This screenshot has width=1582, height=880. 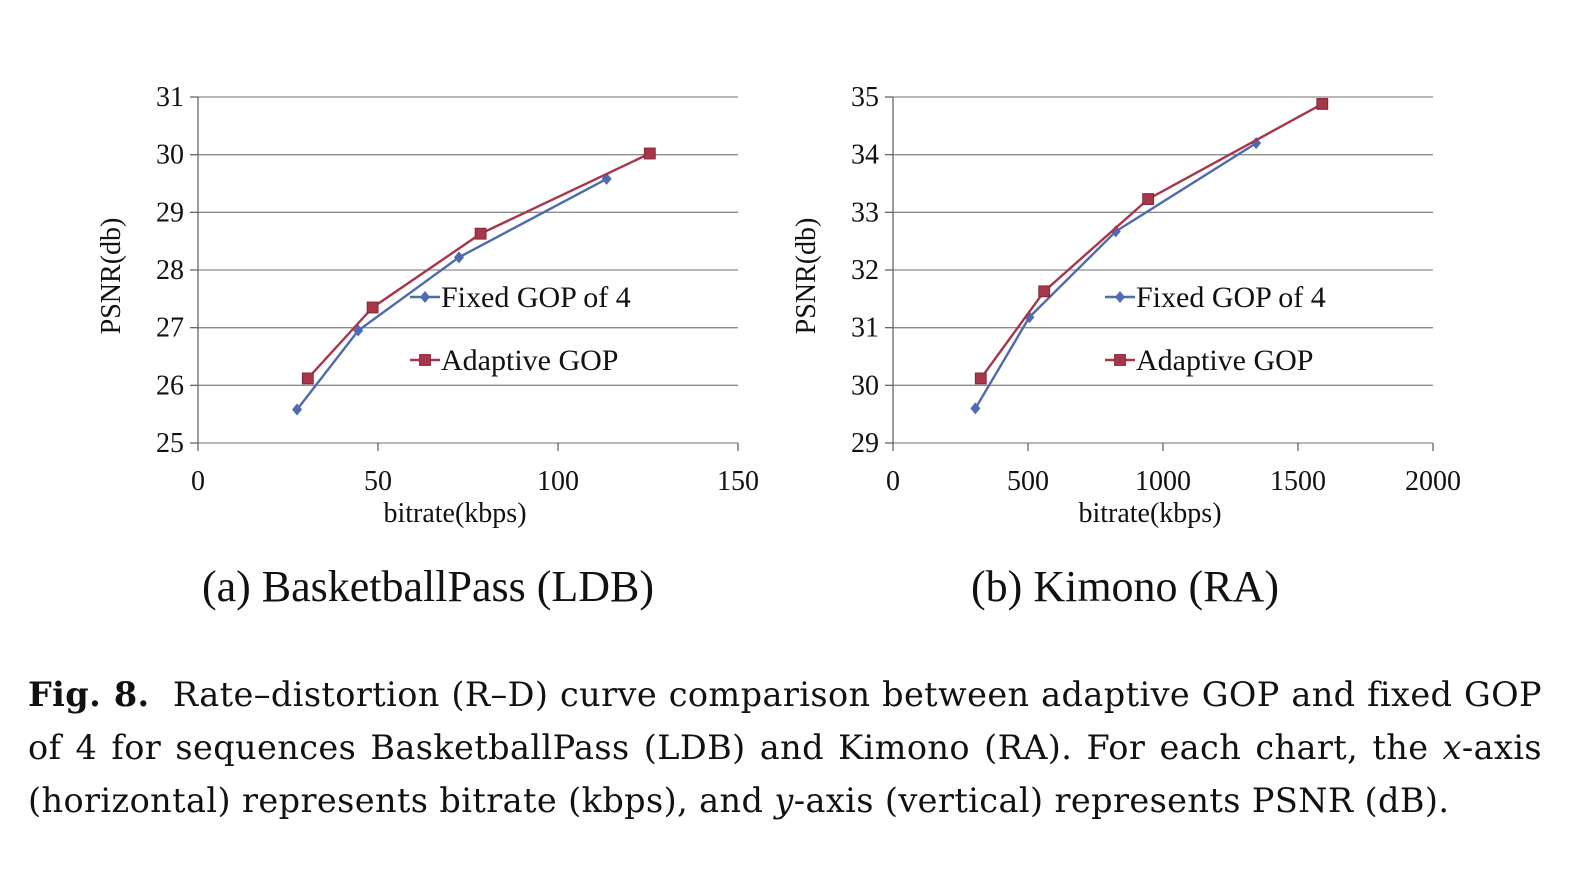 I want to click on x-tick-label: 150, so click(x=738, y=481).